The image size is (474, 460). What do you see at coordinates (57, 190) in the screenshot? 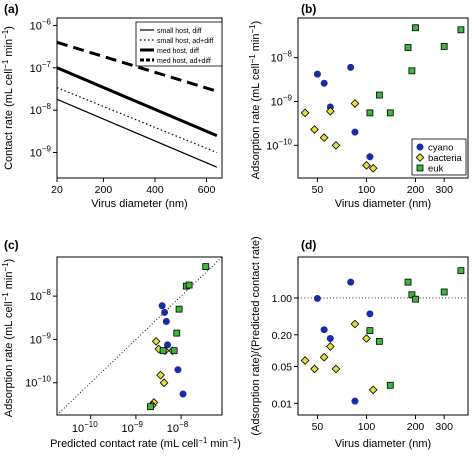
I see `panel-a-xtick-label: 20` at bounding box center [57, 190].